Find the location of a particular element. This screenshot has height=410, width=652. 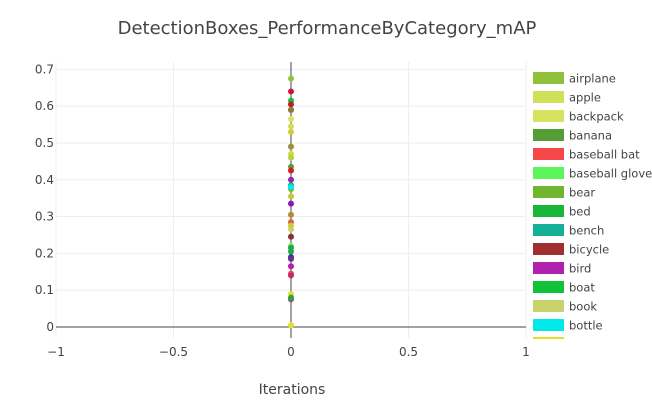

y-tick-label: 0.5 is located at coordinates (44, 143).